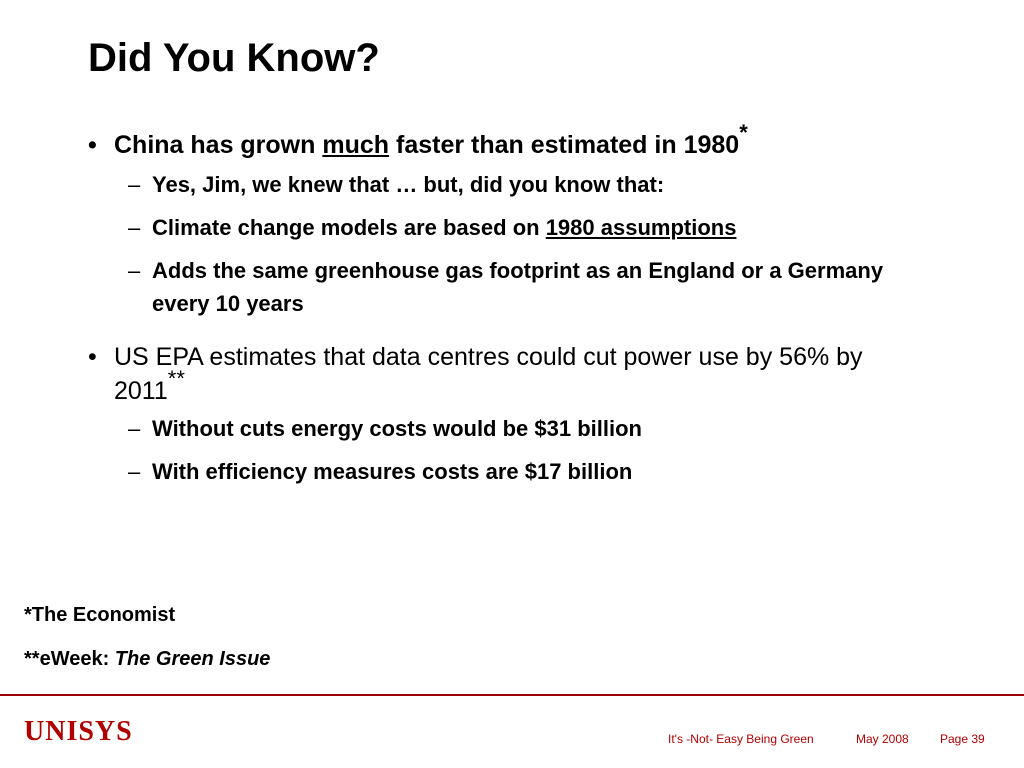  What do you see at coordinates (512, 695) in the screenshot?
I see `footer-divider` at bounding box center [512, 695].